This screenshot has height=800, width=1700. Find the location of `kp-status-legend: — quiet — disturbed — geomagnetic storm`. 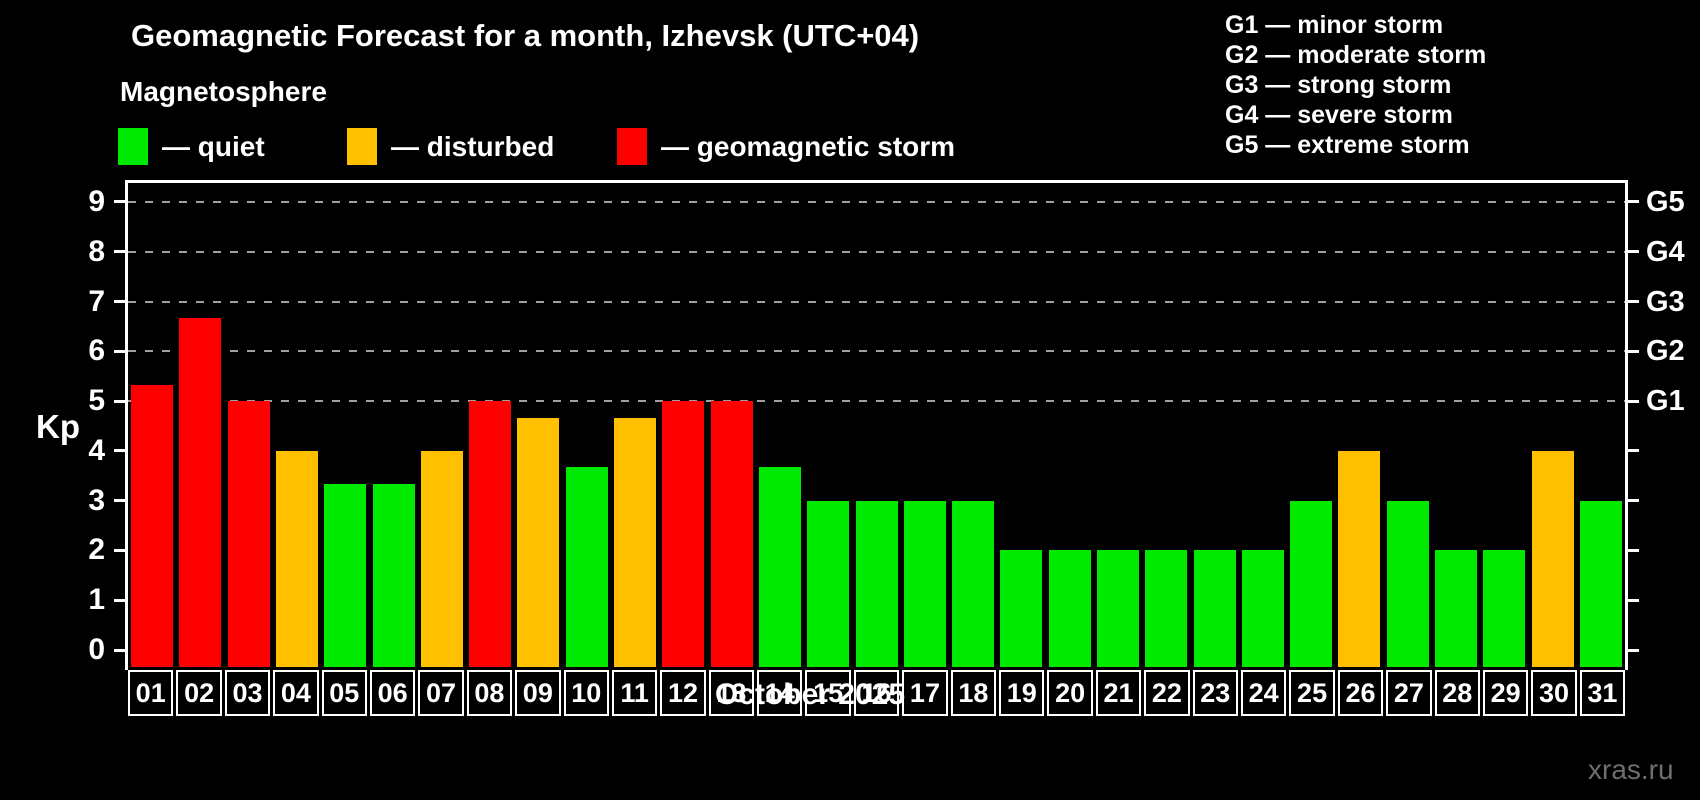

kp-status-legend: — quiet — disturbed — geomagnetic storm is located at coordinates (550, 148).